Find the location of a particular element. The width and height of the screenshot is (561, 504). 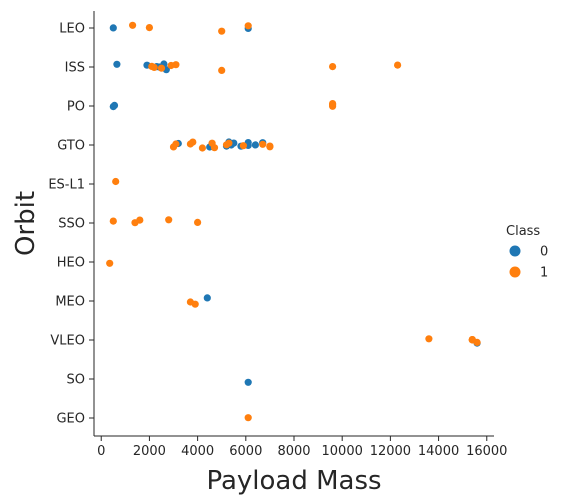

y-tick-label: SO is located at coordinates (76, 380).